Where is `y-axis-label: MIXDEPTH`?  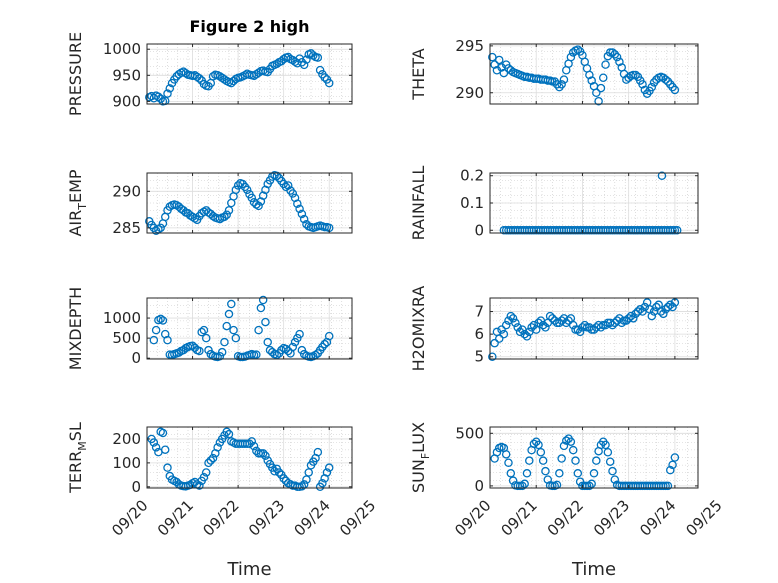 y-axis-label: MIXDEPTH is located at coordinates (75, 328).